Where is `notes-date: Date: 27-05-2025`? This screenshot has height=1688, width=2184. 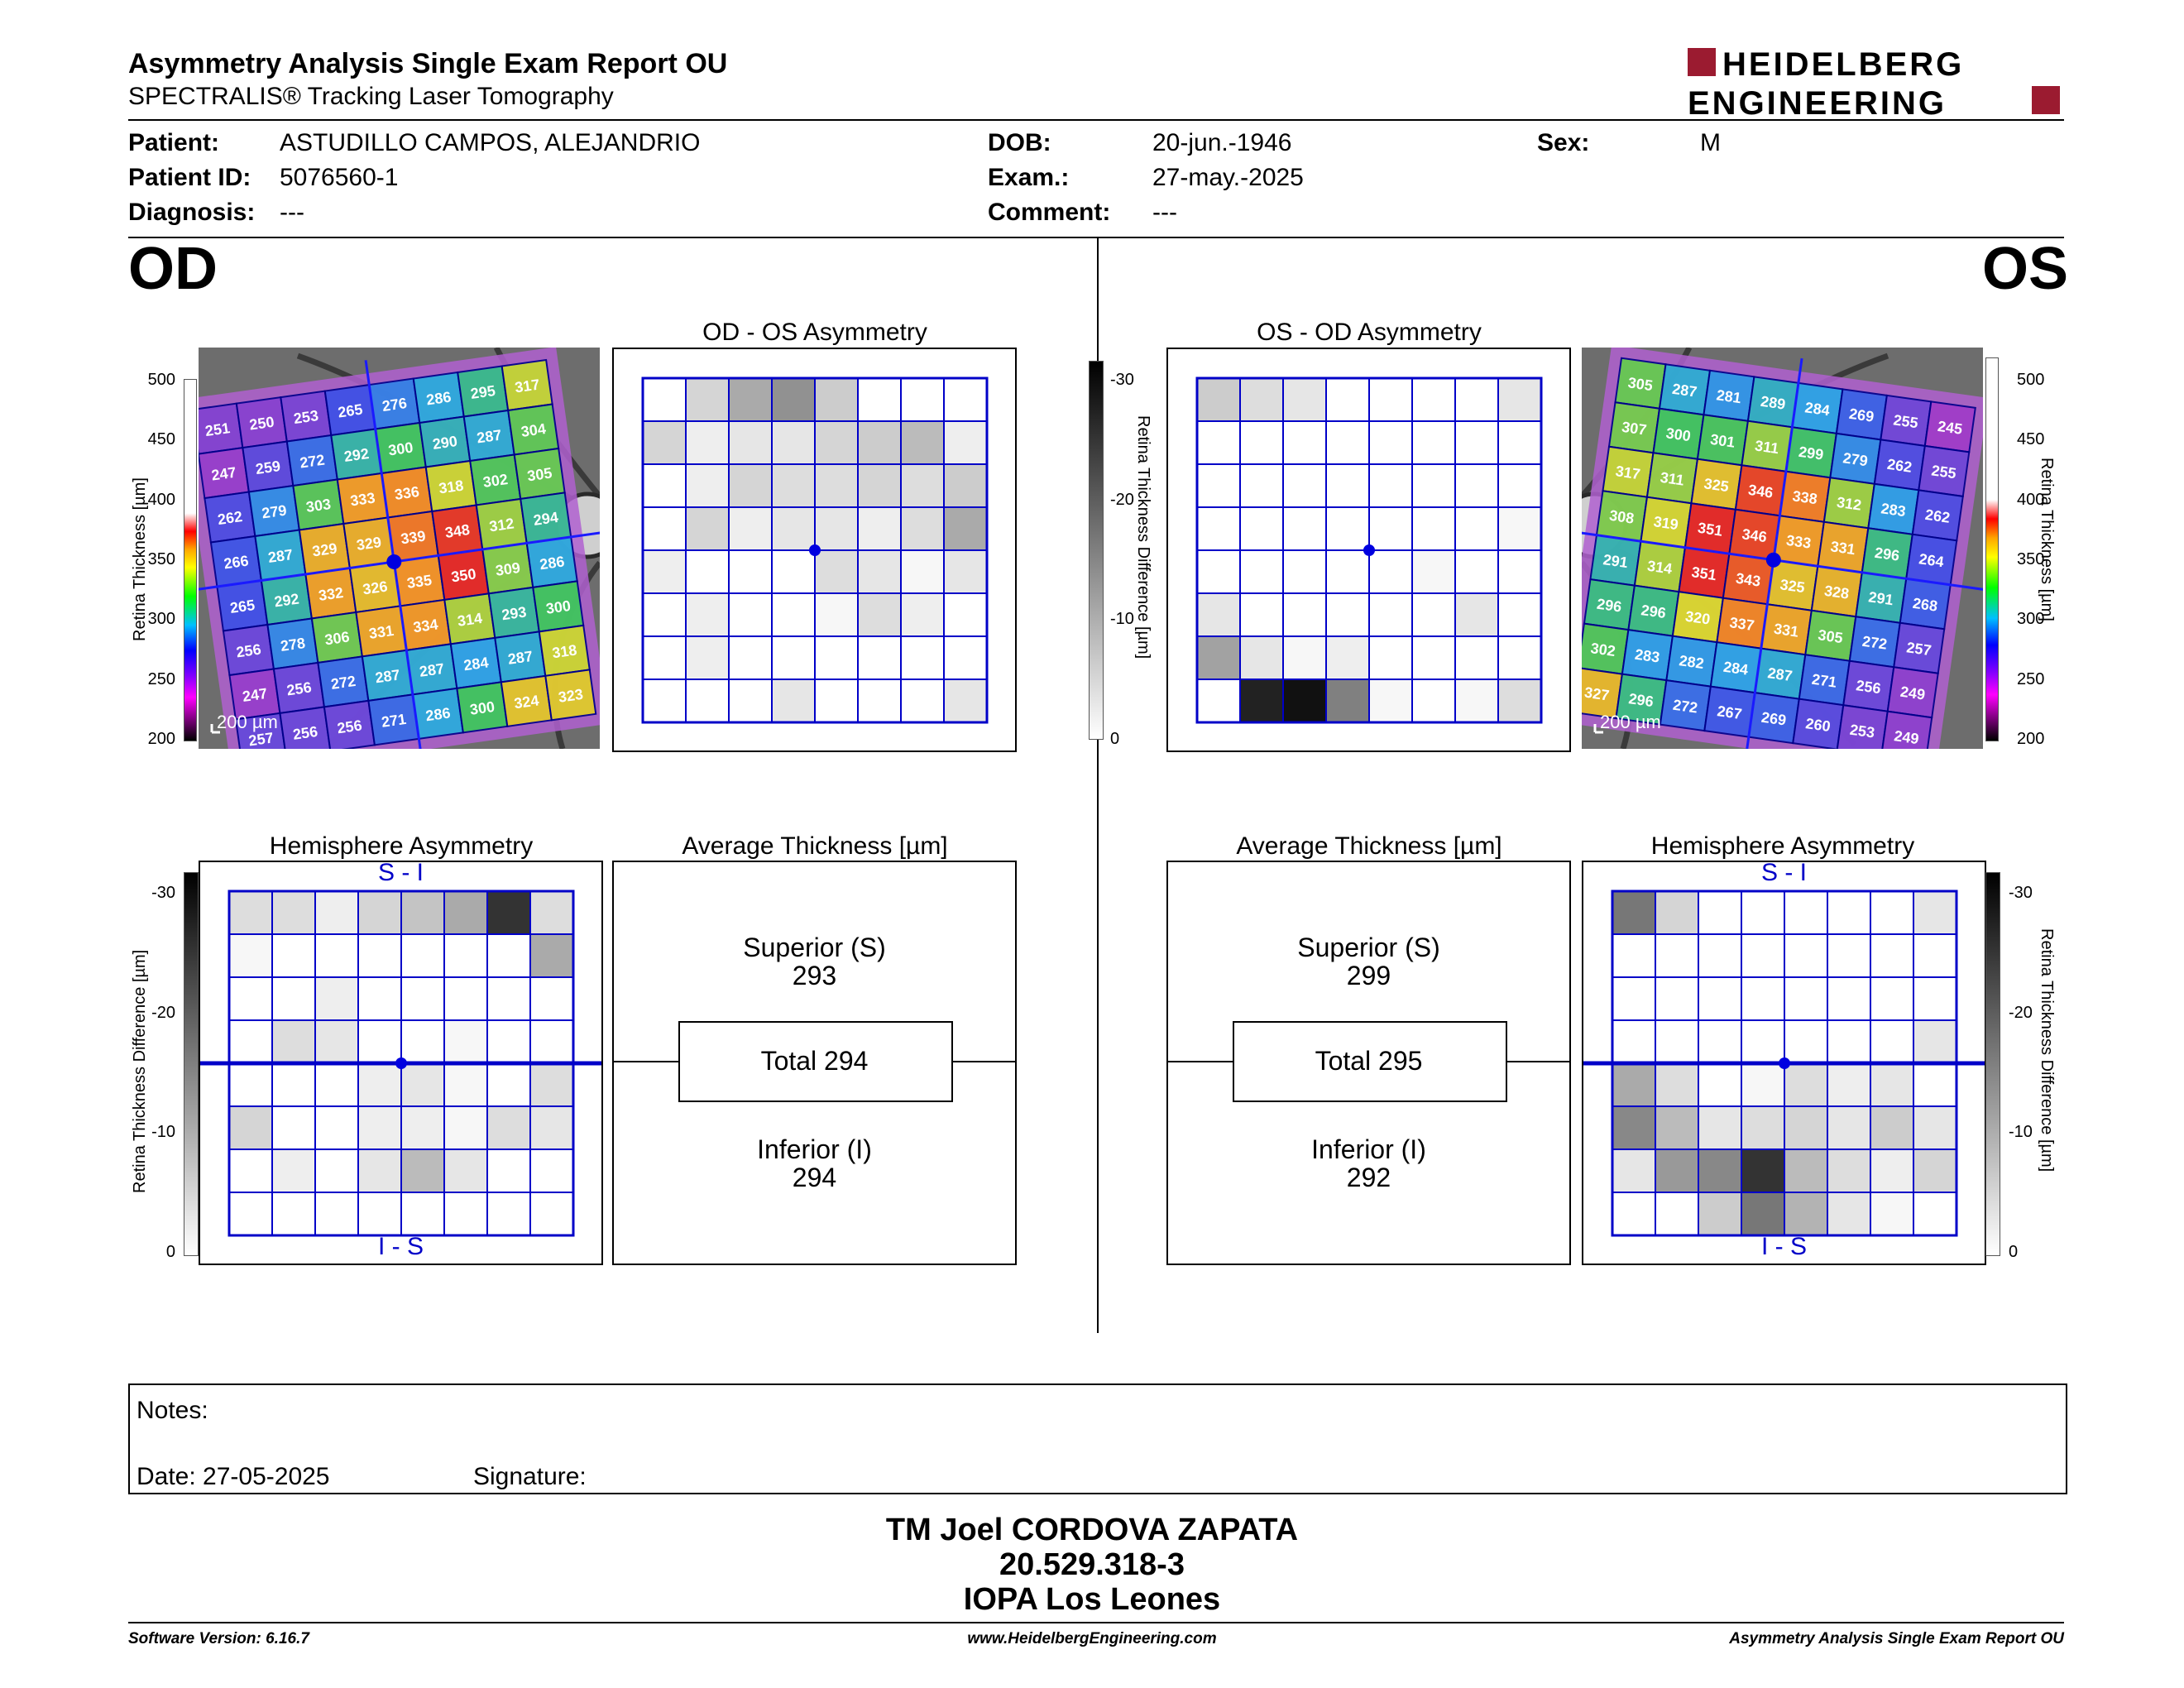 notes-date: Date: 27-05-2025 is located at coordinates (233, 1476).